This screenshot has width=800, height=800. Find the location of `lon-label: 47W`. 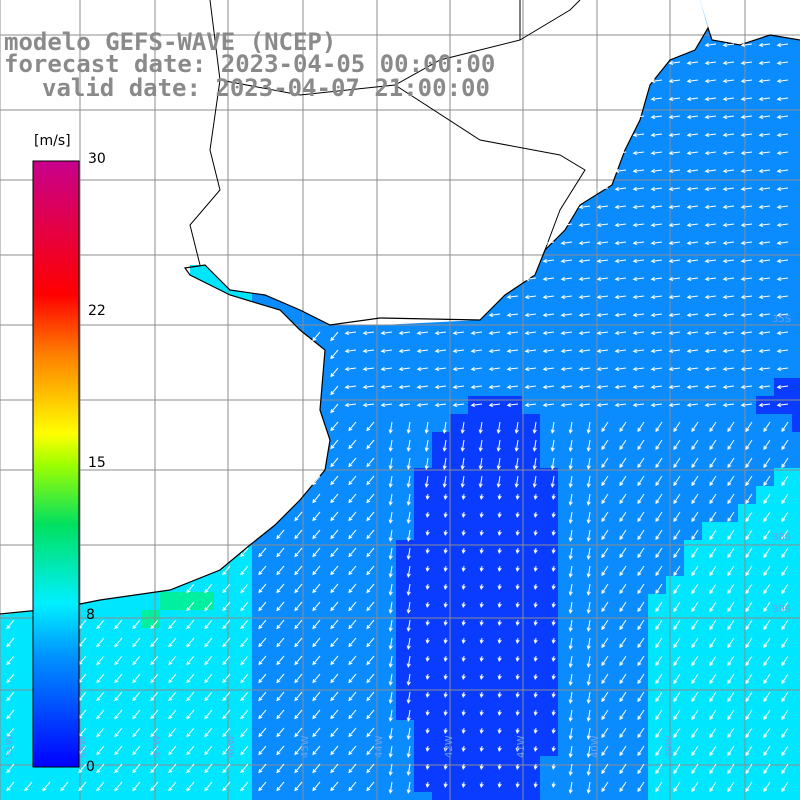

lon-label: 47W is located at coordinates (157, 746).